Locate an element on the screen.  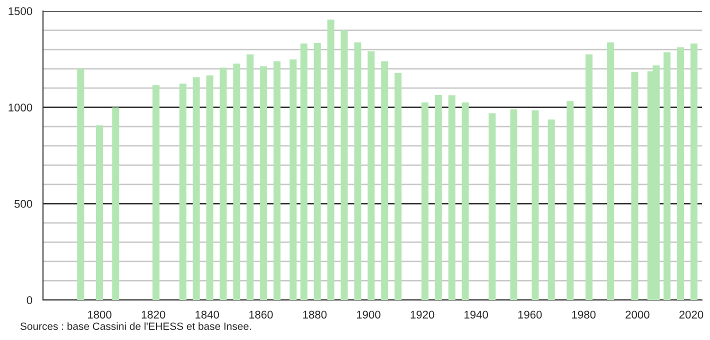
x-tick-label: 2000 is located at coordinates (638, 314).